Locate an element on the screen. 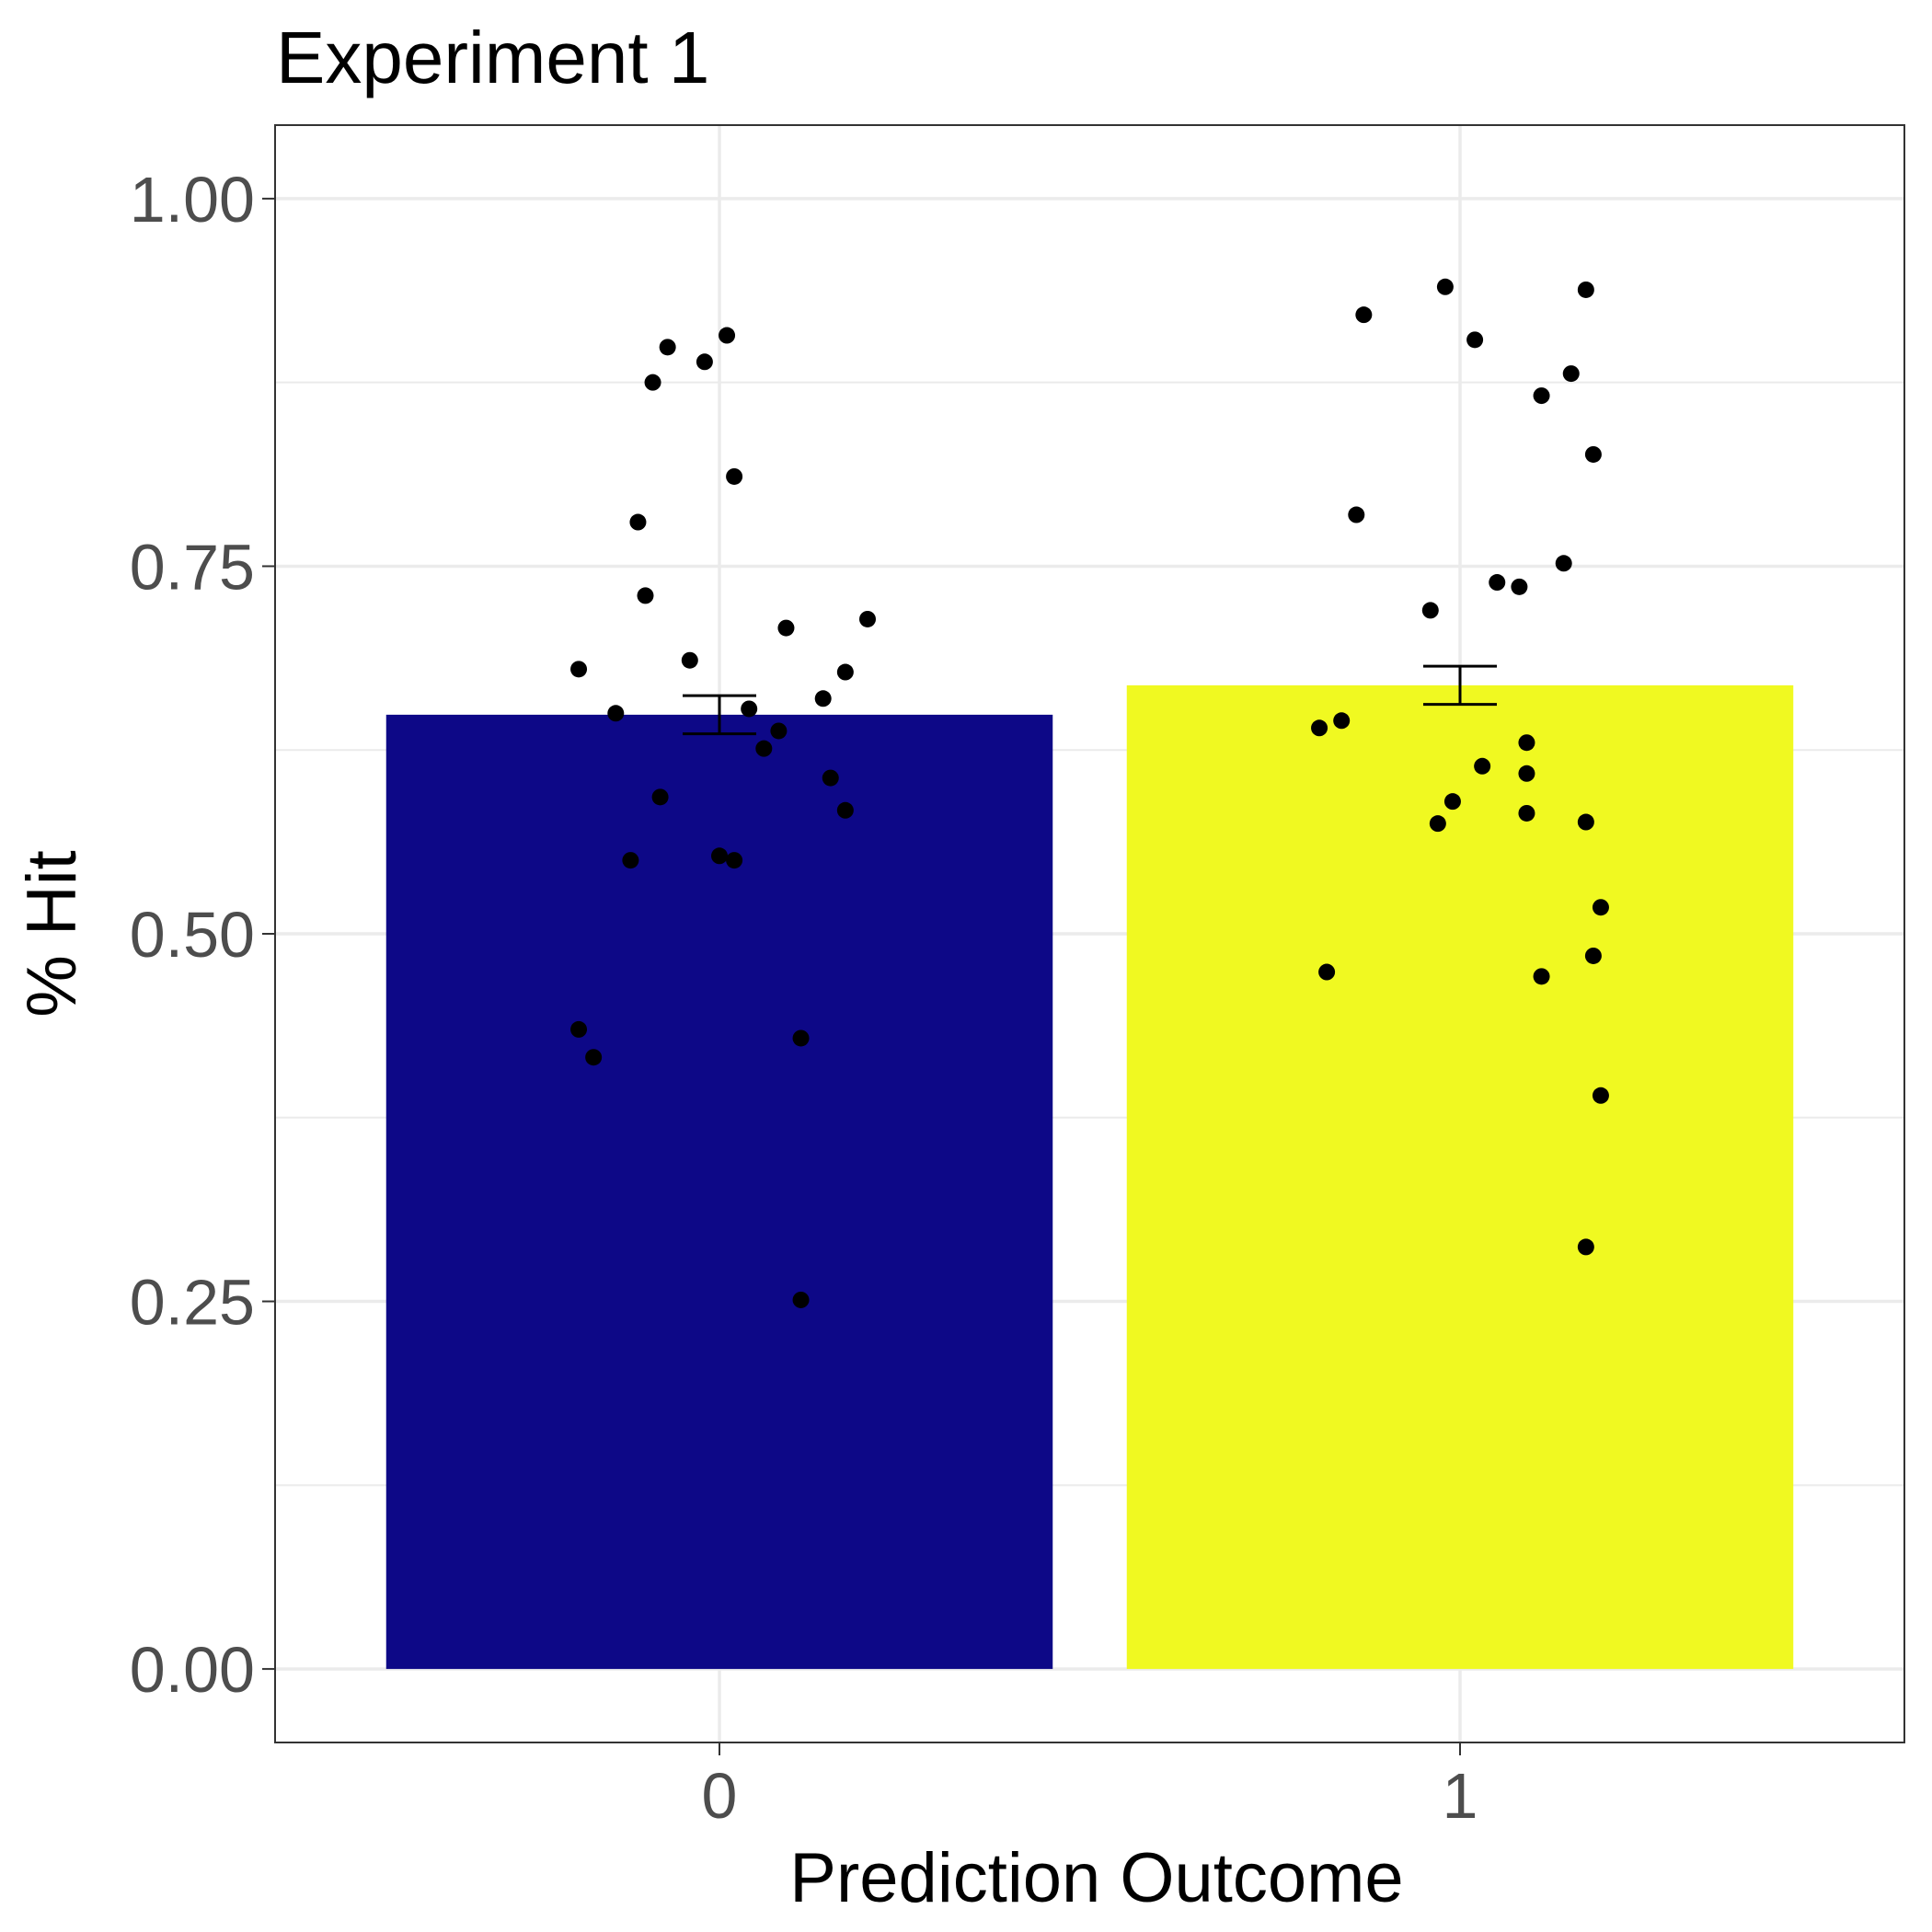  x-axis-title: Prediction Outcome is located at coordinates (1096, 1878).